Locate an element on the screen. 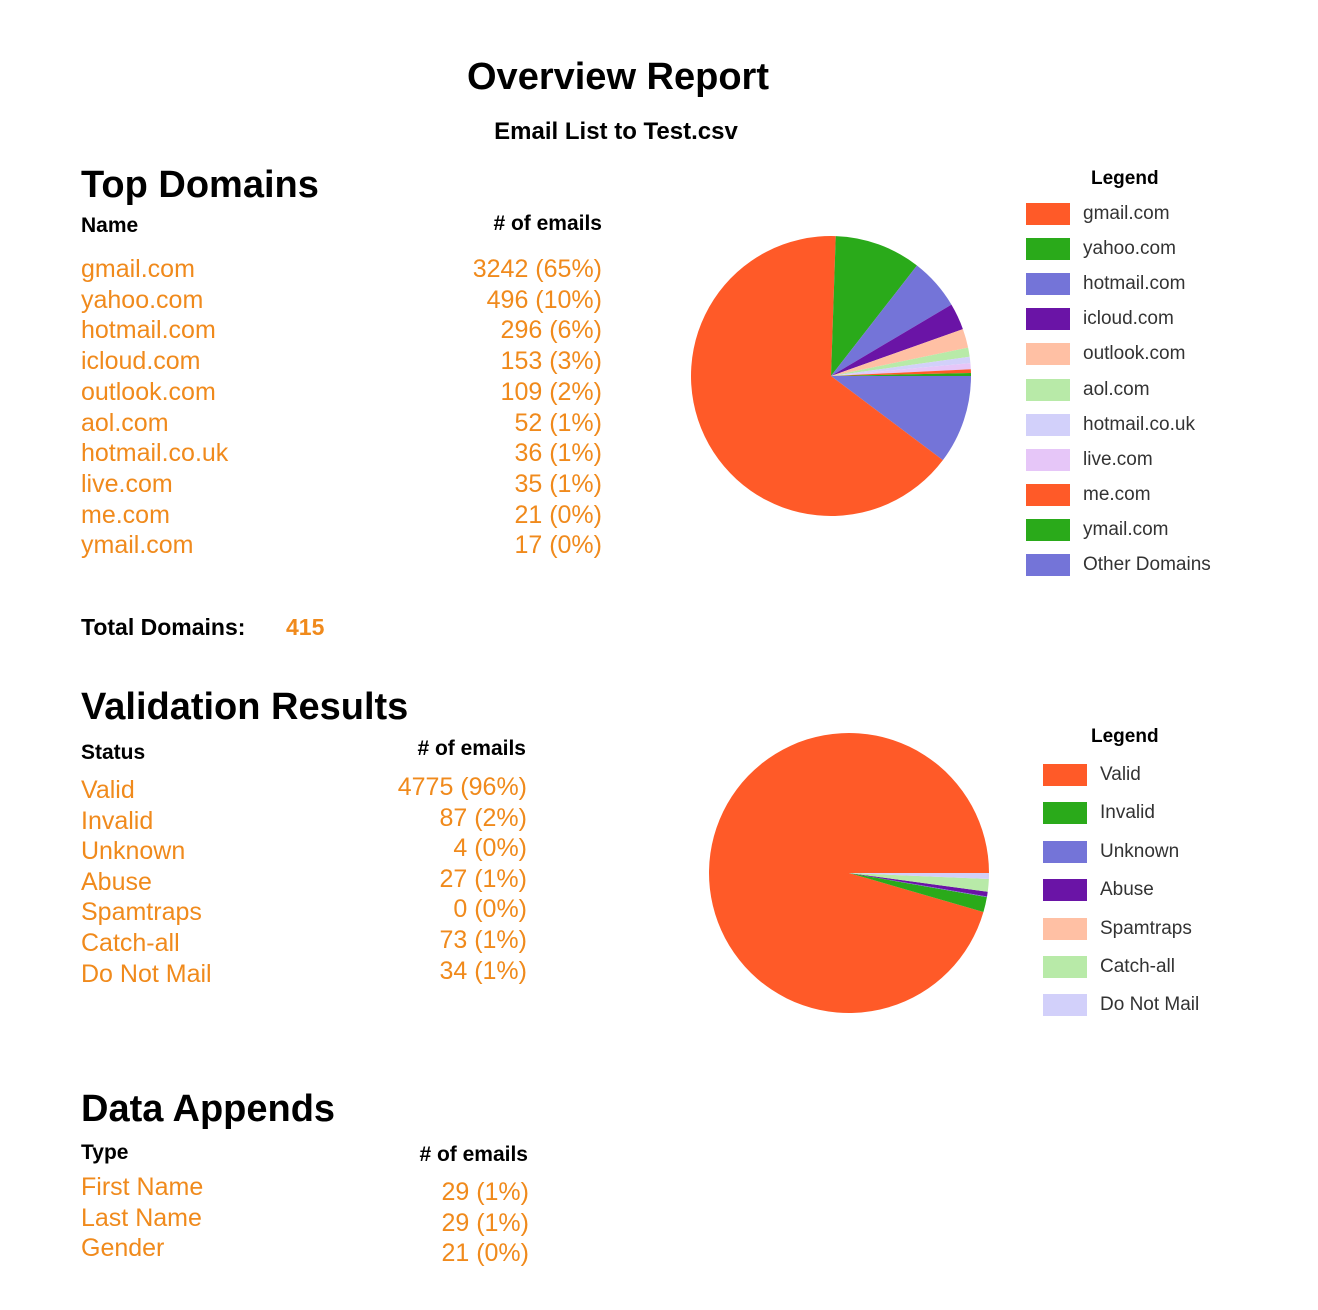  validation-status-header: Status is located at coordinates (113, 752).